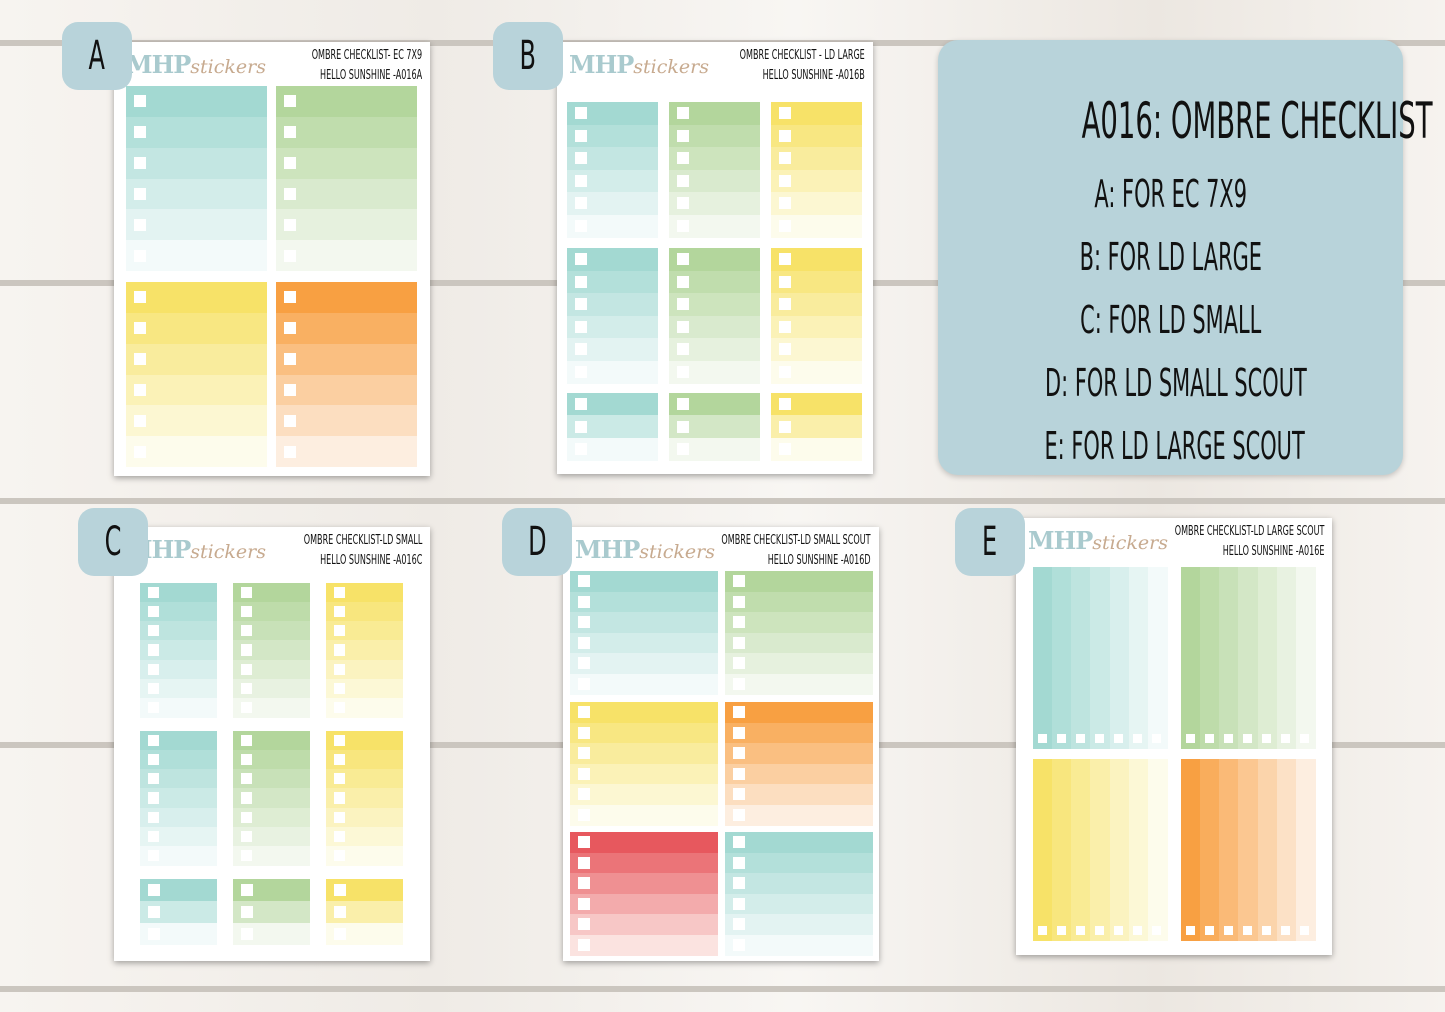  I want to click on wood-gap, so click(722, 989).